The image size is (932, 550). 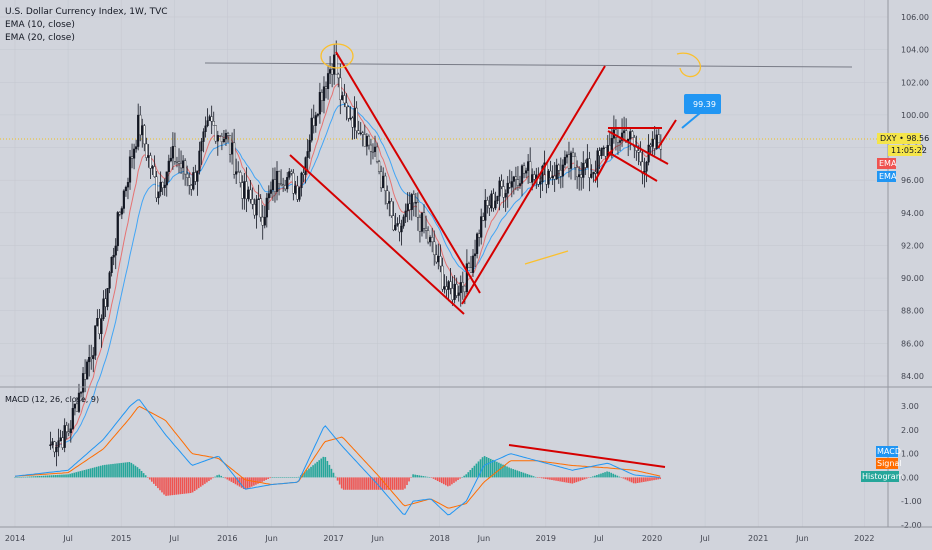 I want to click on signal-line, so click(x=337, y=457).